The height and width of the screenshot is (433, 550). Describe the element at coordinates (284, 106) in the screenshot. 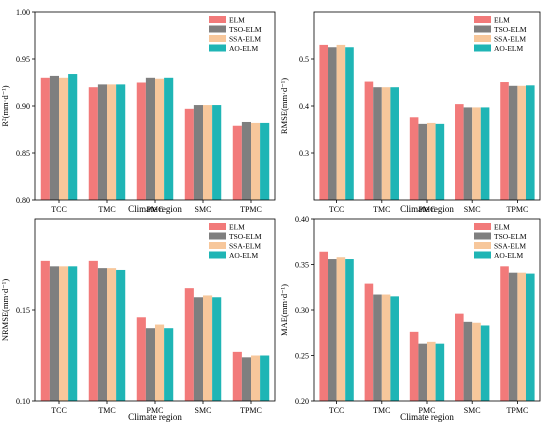

I see `y-axis-label: RMSE(mm·d⁻¹)` at that location.